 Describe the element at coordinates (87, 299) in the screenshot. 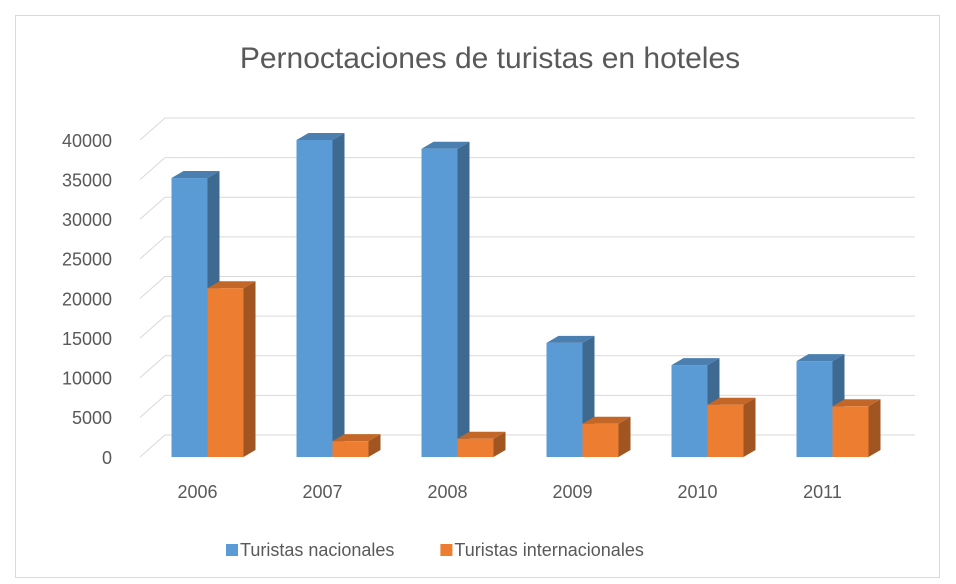

I see `y-tick-label: 20000` at that location.